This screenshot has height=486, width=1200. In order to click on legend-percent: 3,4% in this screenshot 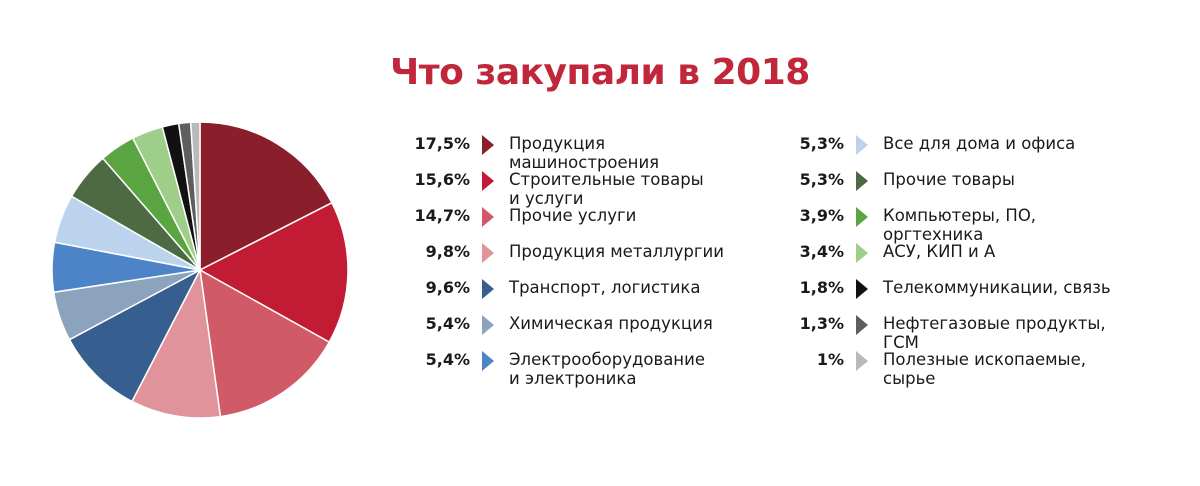, I will do `click(821, 251)`.